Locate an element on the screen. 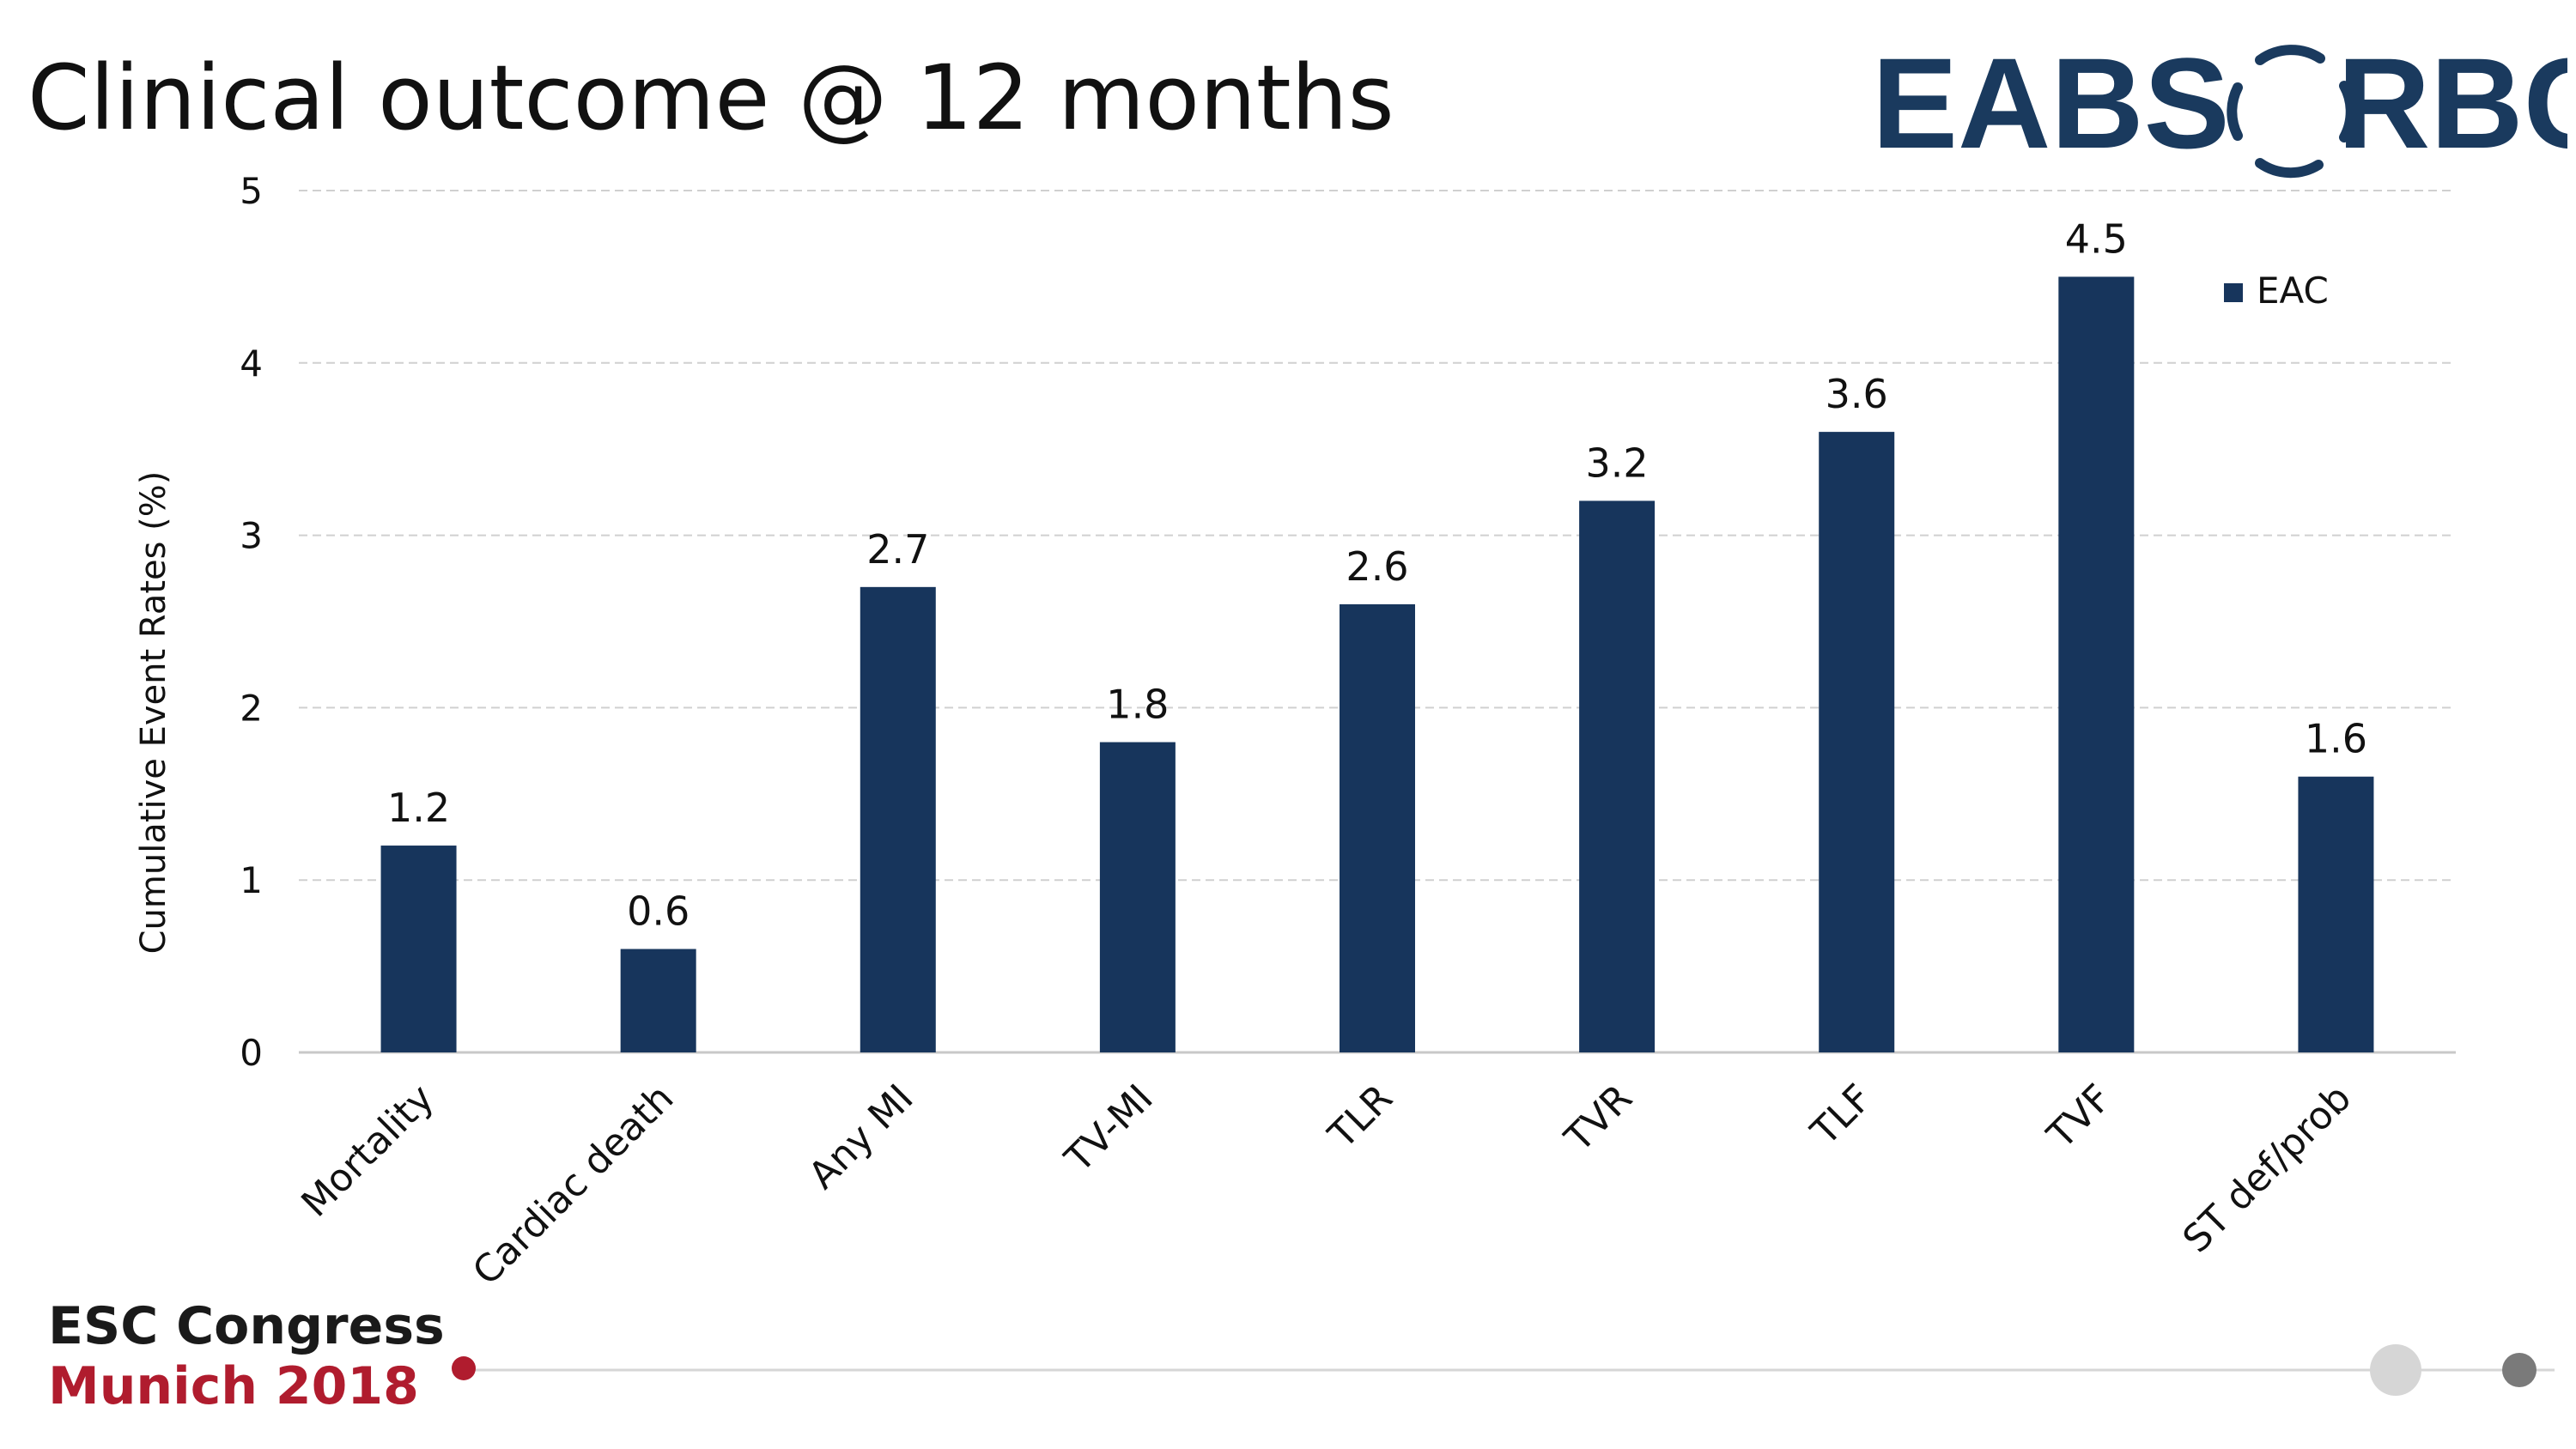  eabsorb-logo: EABS RBC is located at coordinates (2219, 105).